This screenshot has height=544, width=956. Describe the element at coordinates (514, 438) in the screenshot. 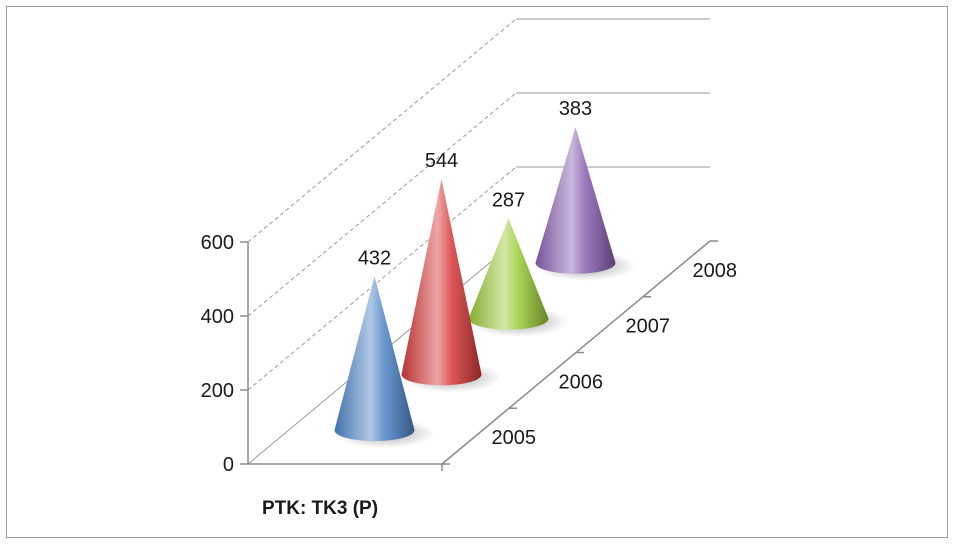

I see `category-label: 2005` at that location.